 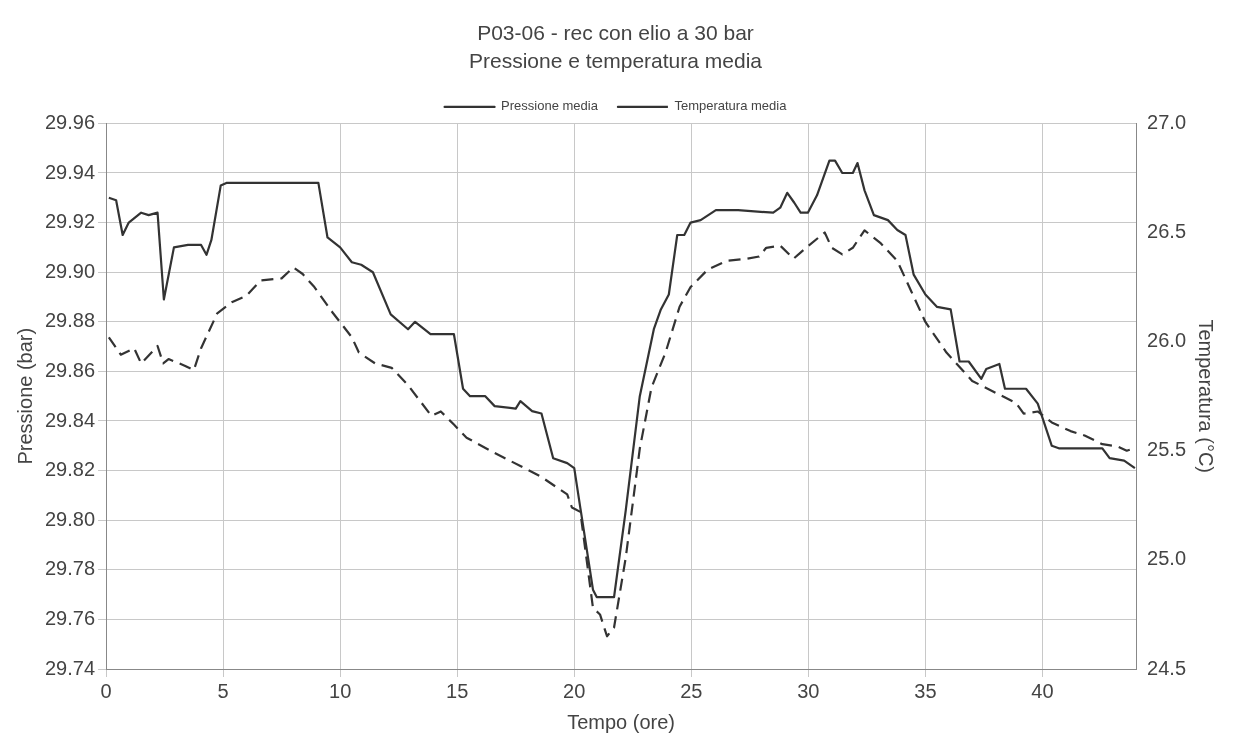 What do you see at coordinates (70, 121) in the screenshot?
I see `y-tick-label: 29.96` at bounding box center [70, 121].